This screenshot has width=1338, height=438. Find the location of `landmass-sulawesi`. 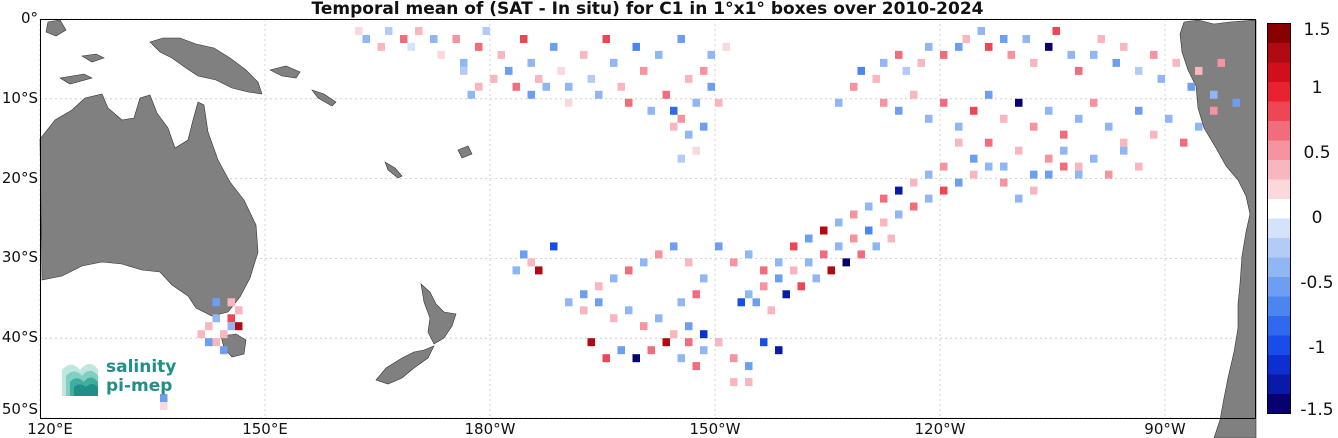

landmass-sulawesi is located at coordinates (93, 58).